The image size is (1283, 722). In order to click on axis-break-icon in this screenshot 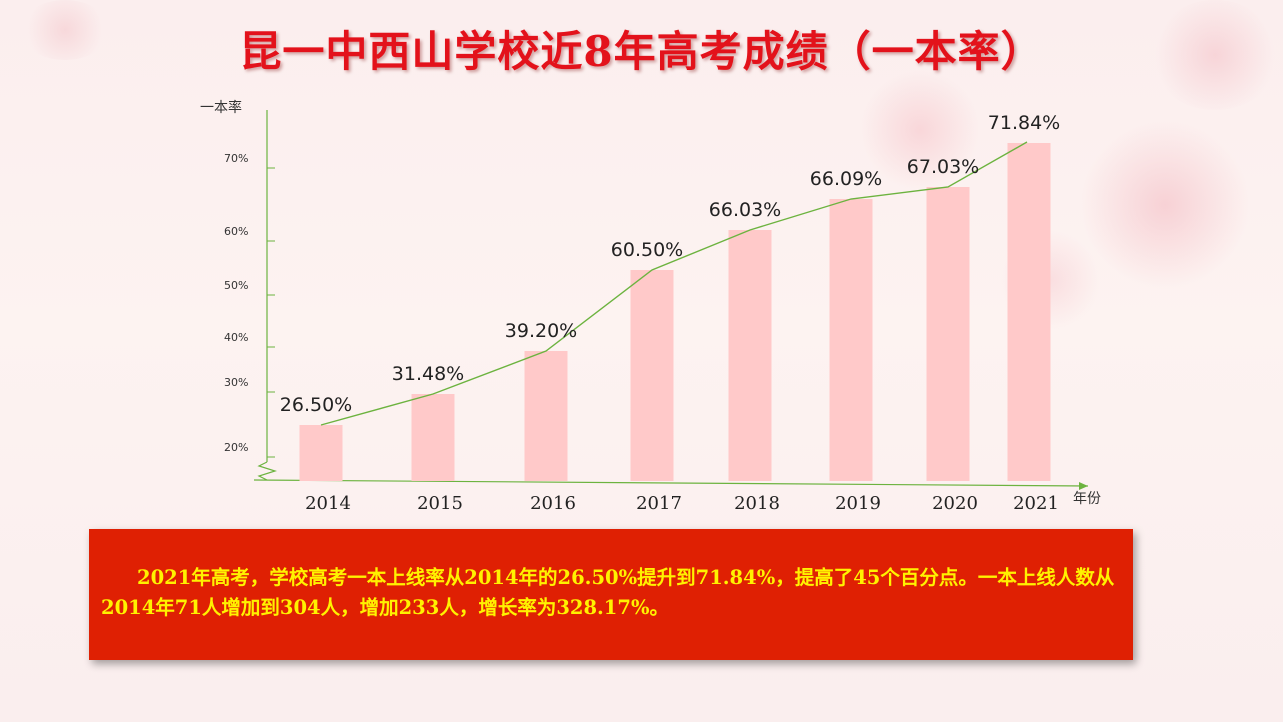, I will do `click(267, 471)`.